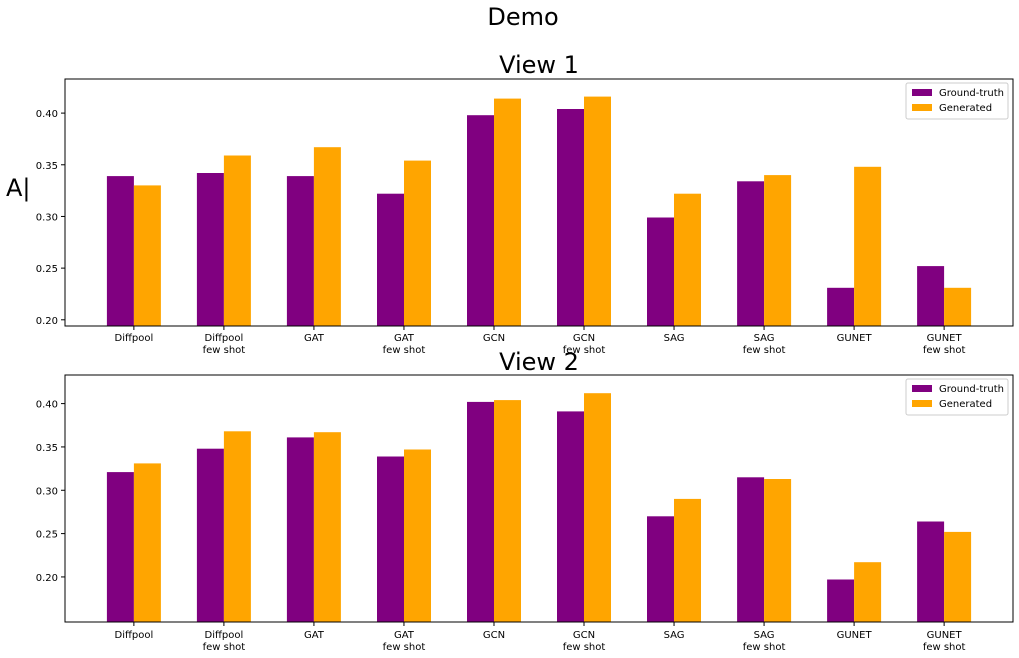 The height and width of the screenshot is (658, 1019). Describe the element at coordinates (523, 17) in the screenshot. I see `figure-title: Demo` at that location.